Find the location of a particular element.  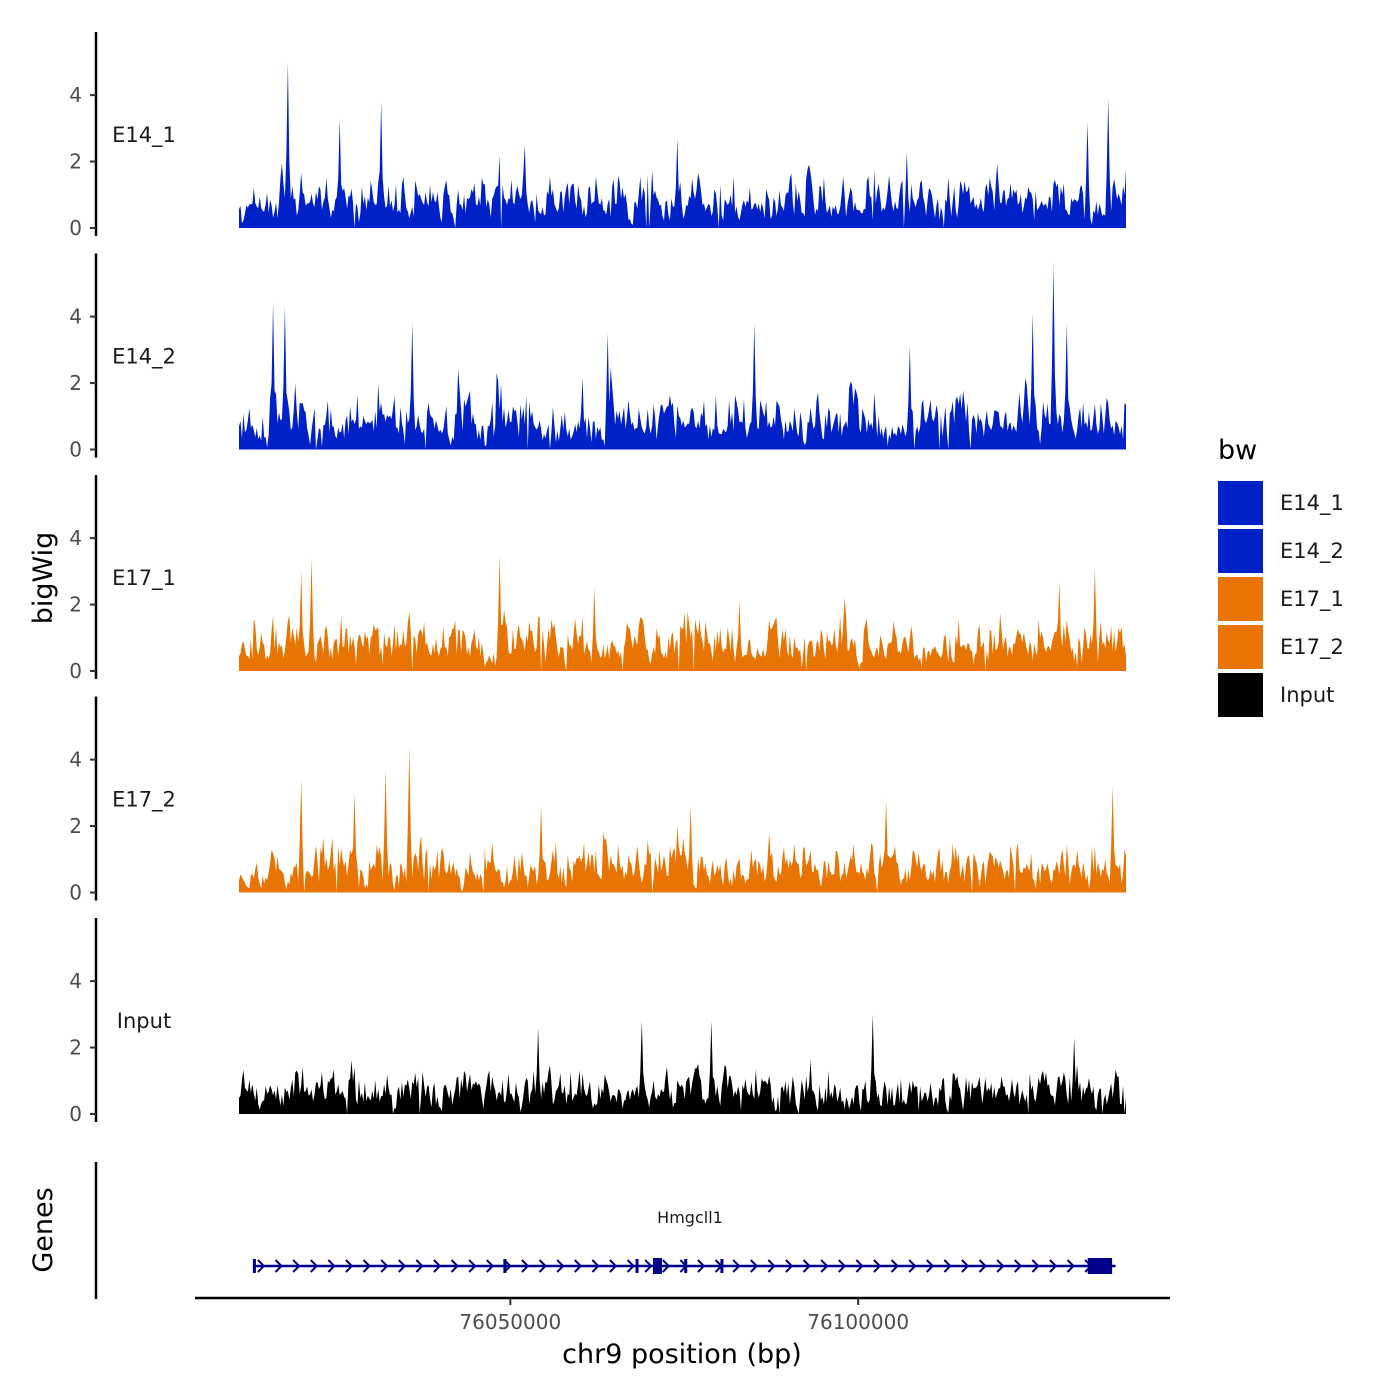

track-label: E14_1 is located at coordinates (144, 135).